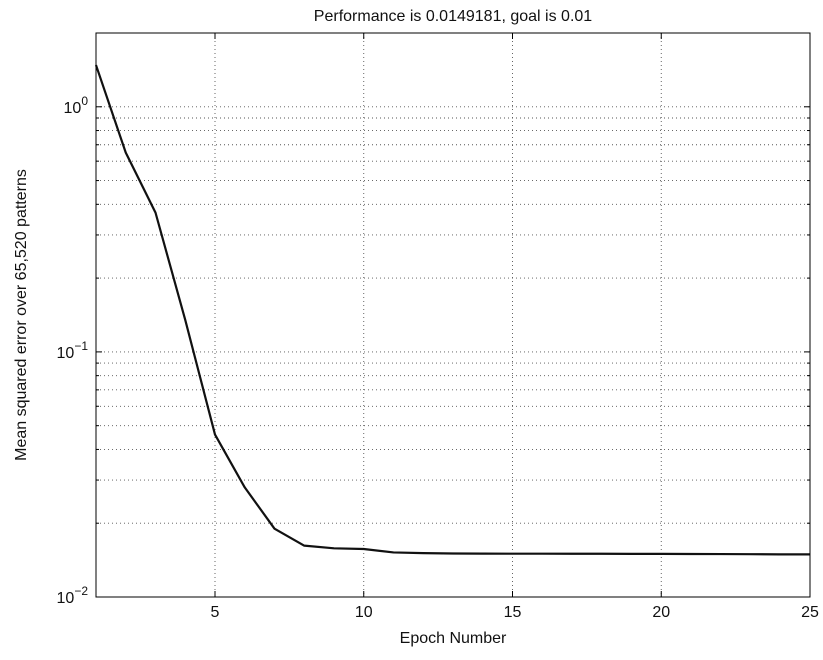  Describe the element at coordinates (453, 16) in the screenshot. I see `chart-title: Performance is 0.0149181, goal is 0.01` at that location.